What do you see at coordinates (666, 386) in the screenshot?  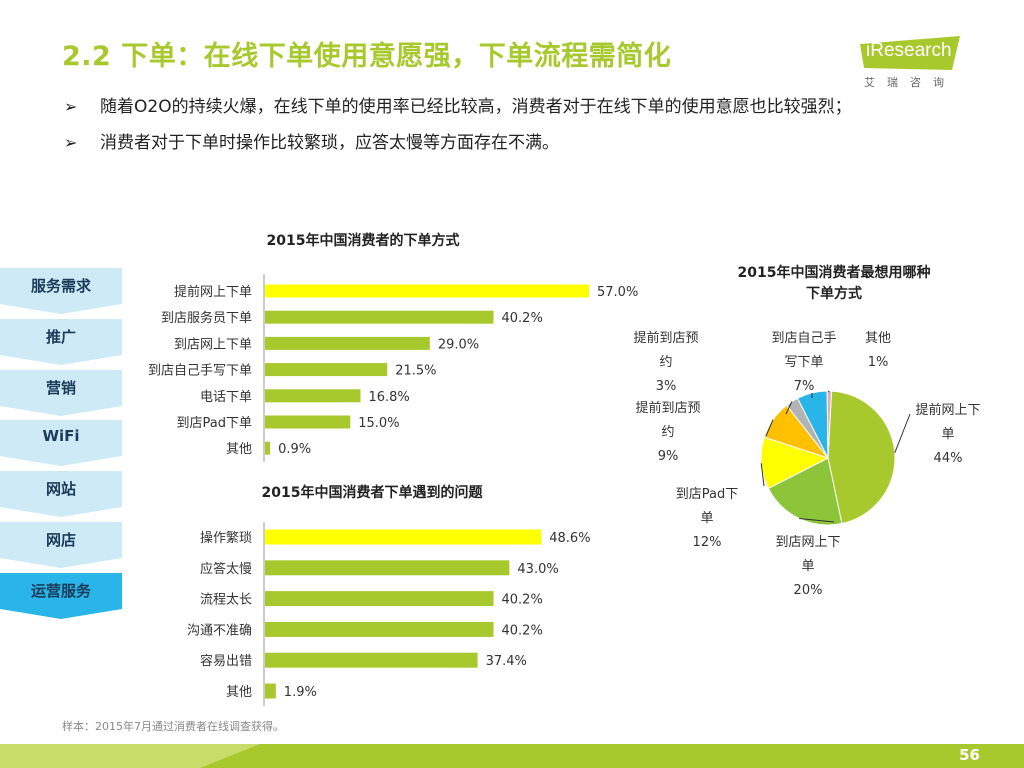 I see `pie-value-label: 3%` at bounding box center [666, 386].